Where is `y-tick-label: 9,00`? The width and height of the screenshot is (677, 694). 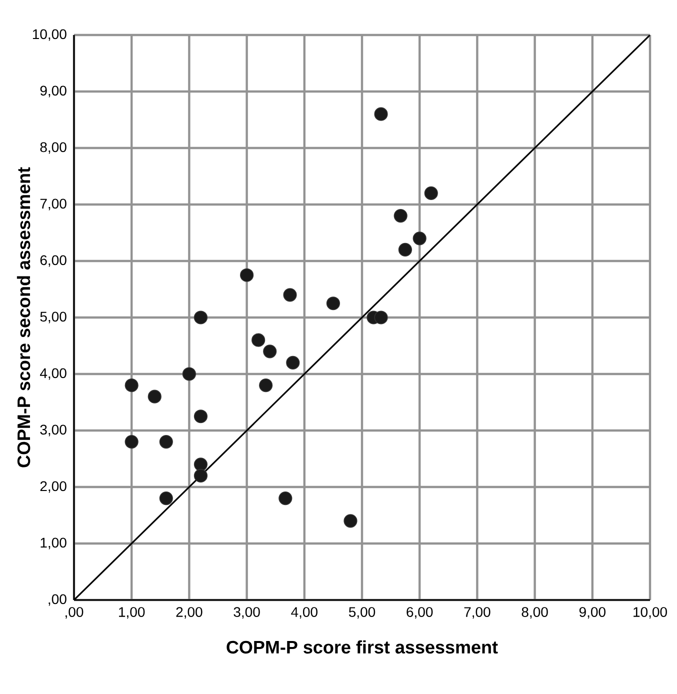
y-tick-label: 9,00 is located at coordinates (53, 92).